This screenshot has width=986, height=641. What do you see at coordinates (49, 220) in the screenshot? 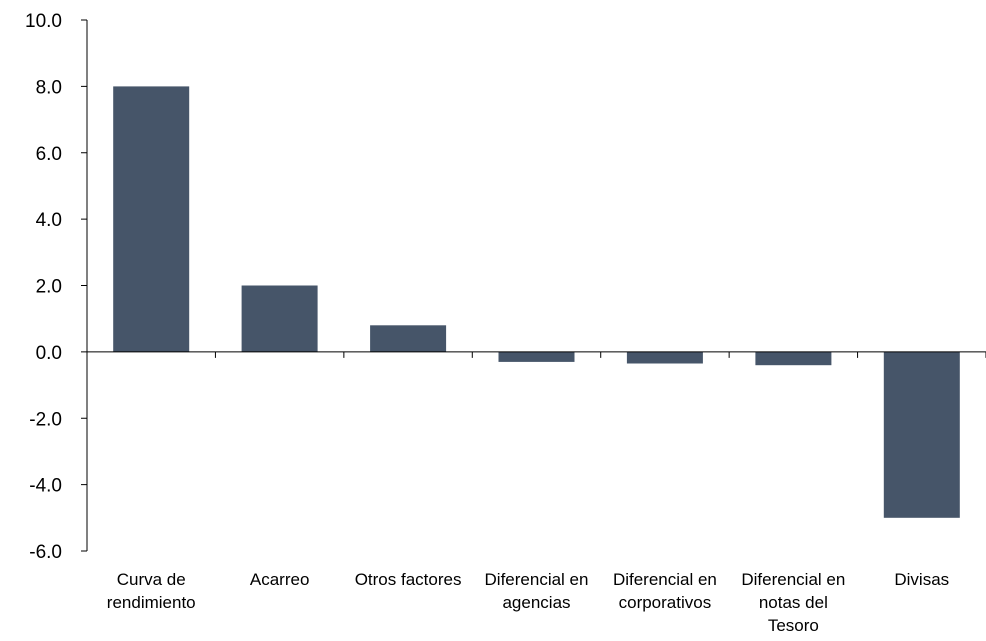
I see `y-tick-label: 4.0` at bounding box center [49, 220].